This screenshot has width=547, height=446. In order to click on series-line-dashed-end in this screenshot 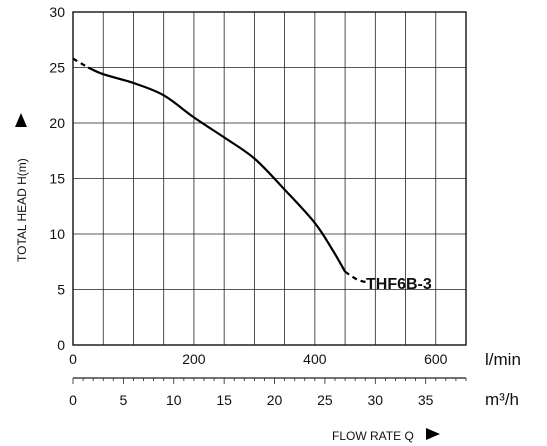, I will do `click(357, 277)`.